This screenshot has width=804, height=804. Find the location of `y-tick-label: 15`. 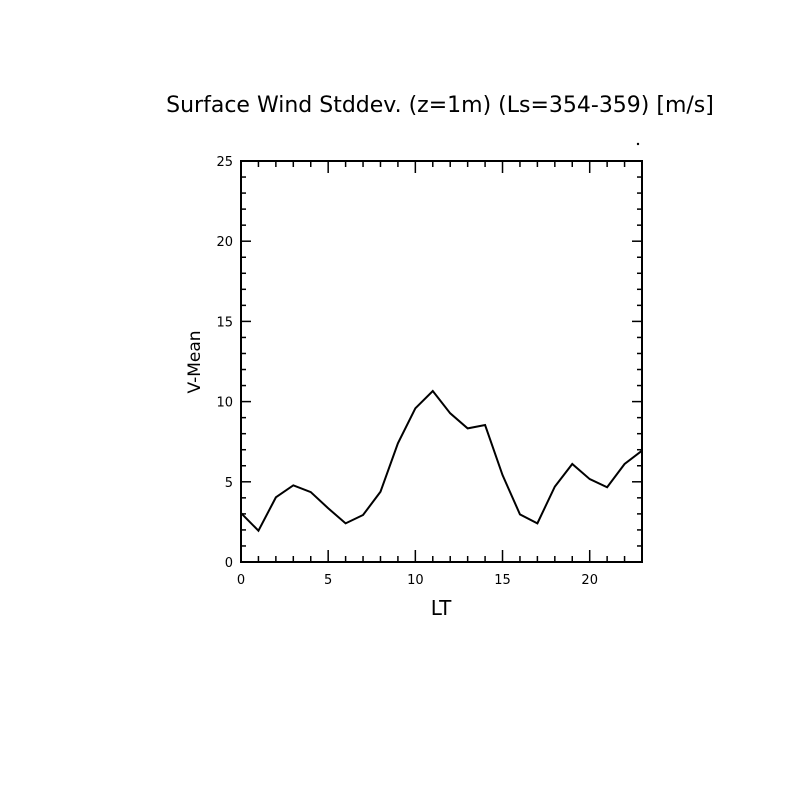

y-tick-label: 15 is located at coordinates (224, 322).